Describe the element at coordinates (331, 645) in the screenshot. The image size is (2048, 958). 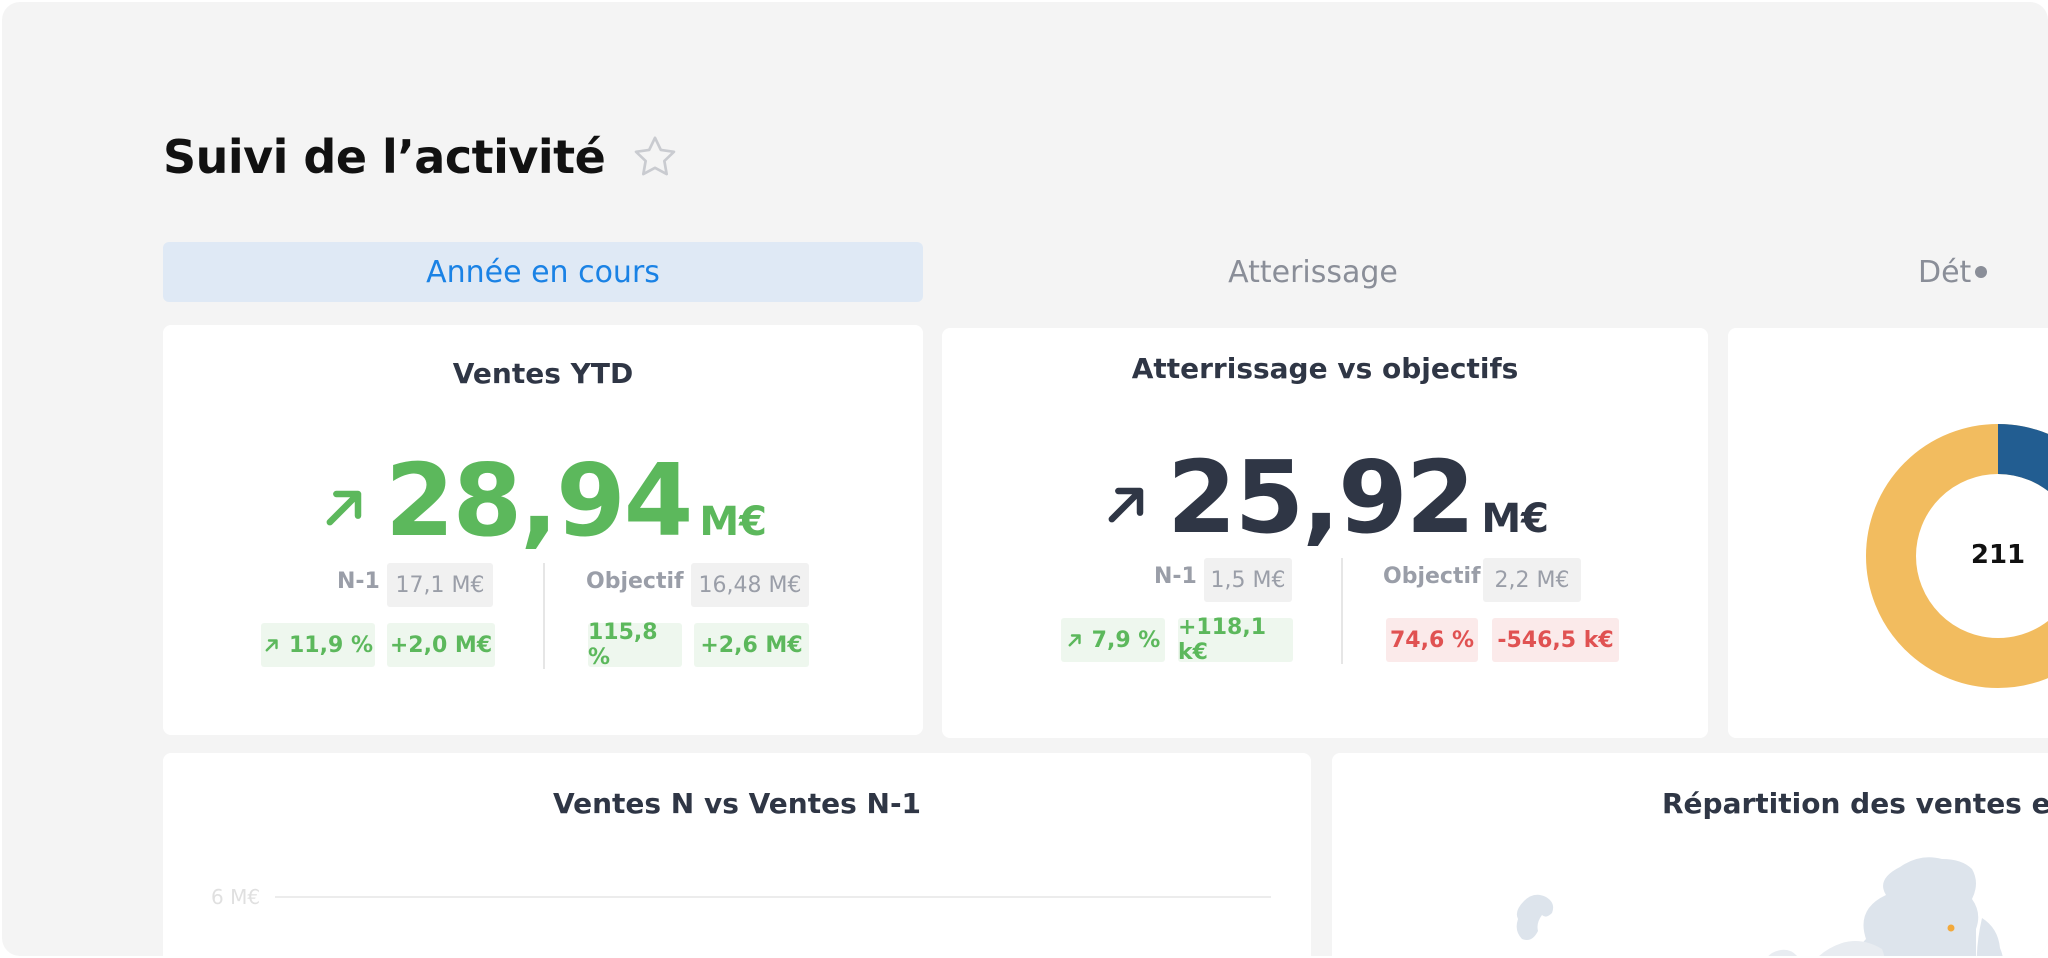
I see `chip-text: 11,9 %` at that location.